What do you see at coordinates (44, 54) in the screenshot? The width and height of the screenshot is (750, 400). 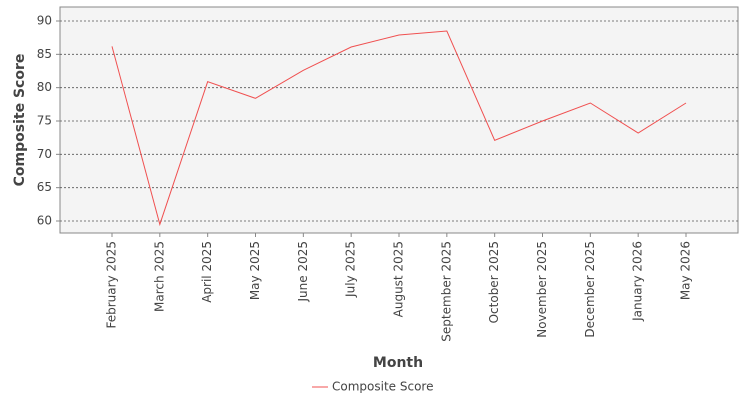 I see `y-tick-label: 85` at bounding box center [44, 54].